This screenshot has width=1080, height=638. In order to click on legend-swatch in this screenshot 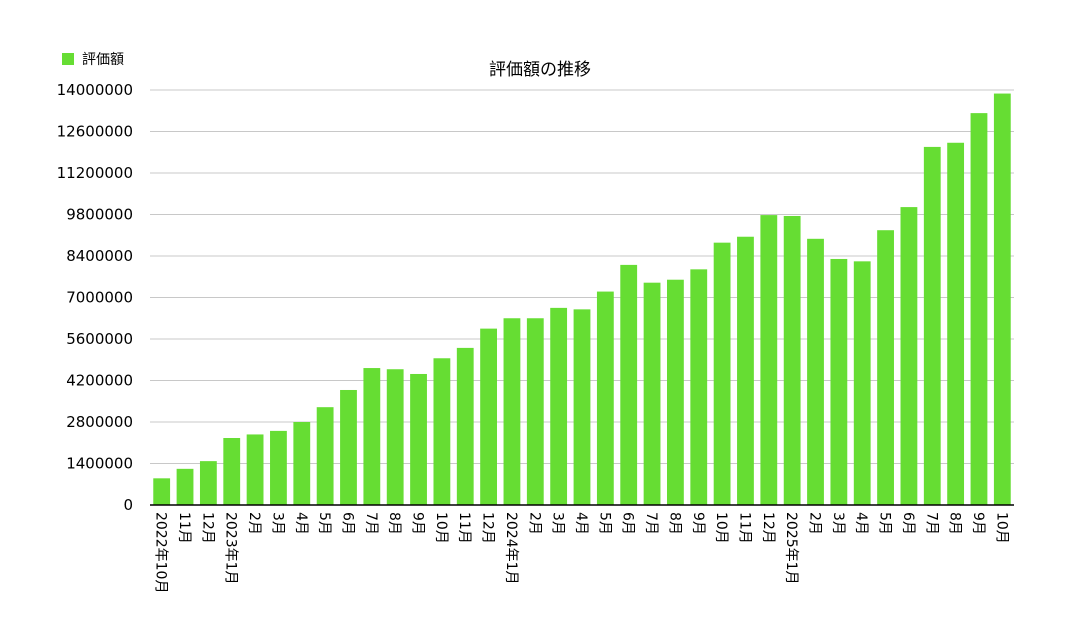, I will do `click(68, 59)`.